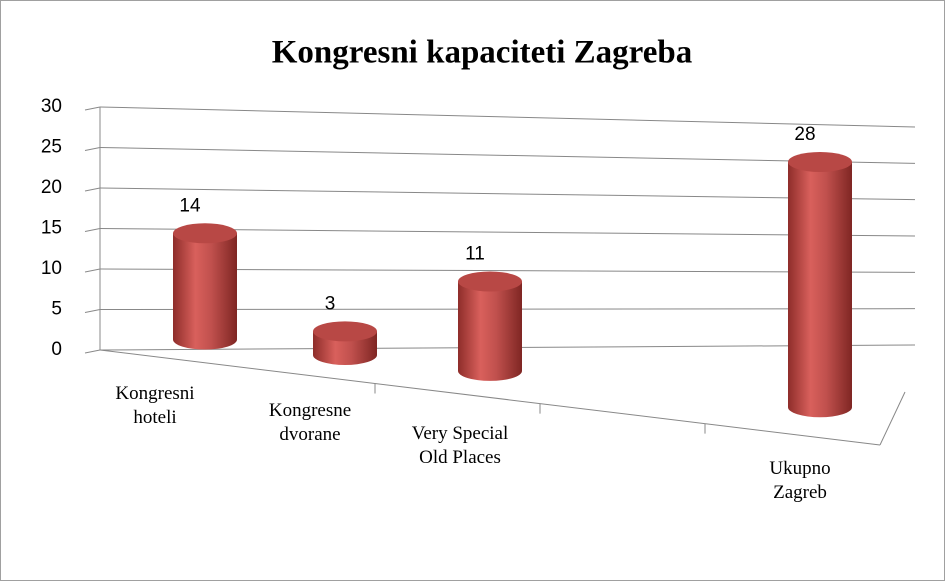  I want to click on data-label: 14, so click(190, 205).